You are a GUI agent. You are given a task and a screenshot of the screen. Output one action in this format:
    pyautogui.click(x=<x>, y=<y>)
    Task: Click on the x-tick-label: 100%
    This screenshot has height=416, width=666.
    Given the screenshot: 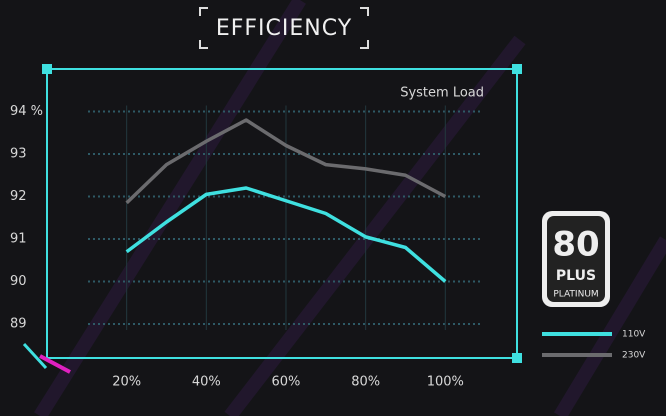 What is the action you would take?
    pyautogui.click(x=445, y=382)
    